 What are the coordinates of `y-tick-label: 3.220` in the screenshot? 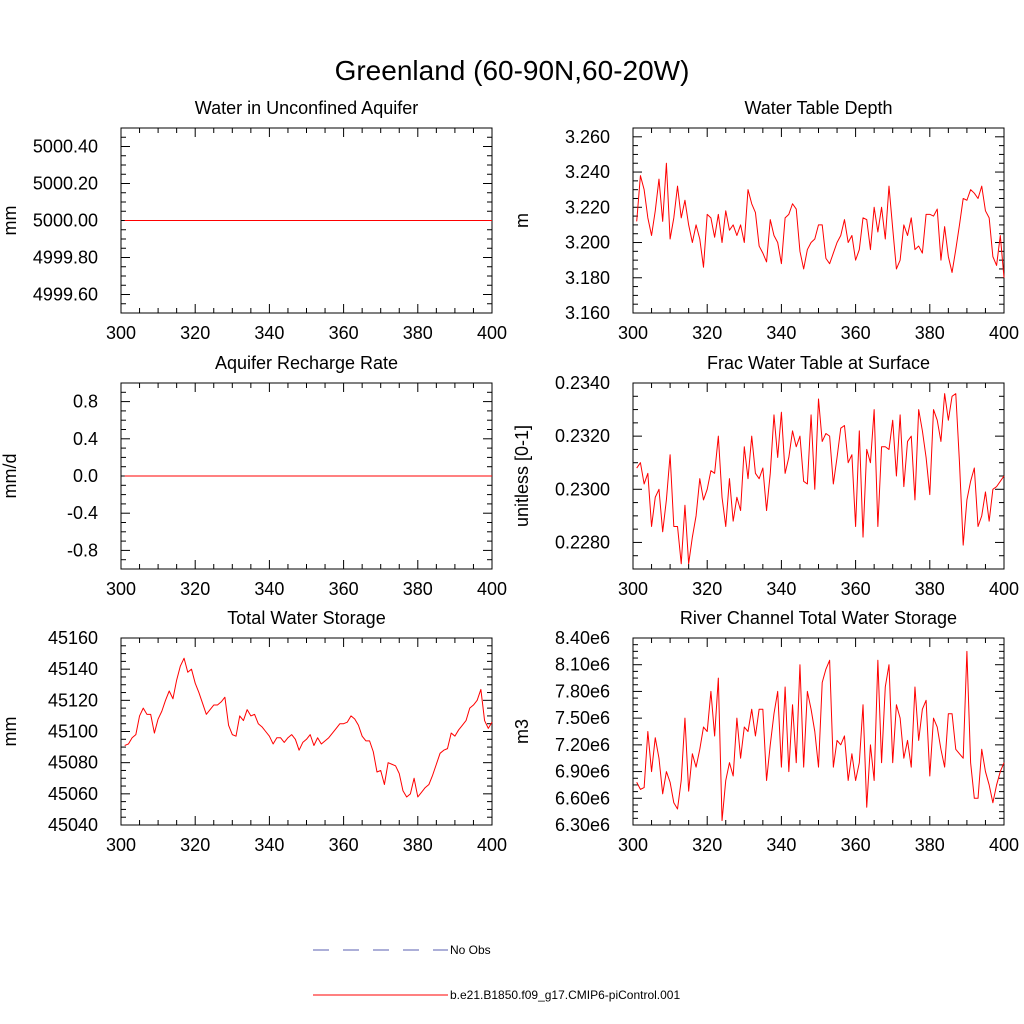 It's located at (587, 207).